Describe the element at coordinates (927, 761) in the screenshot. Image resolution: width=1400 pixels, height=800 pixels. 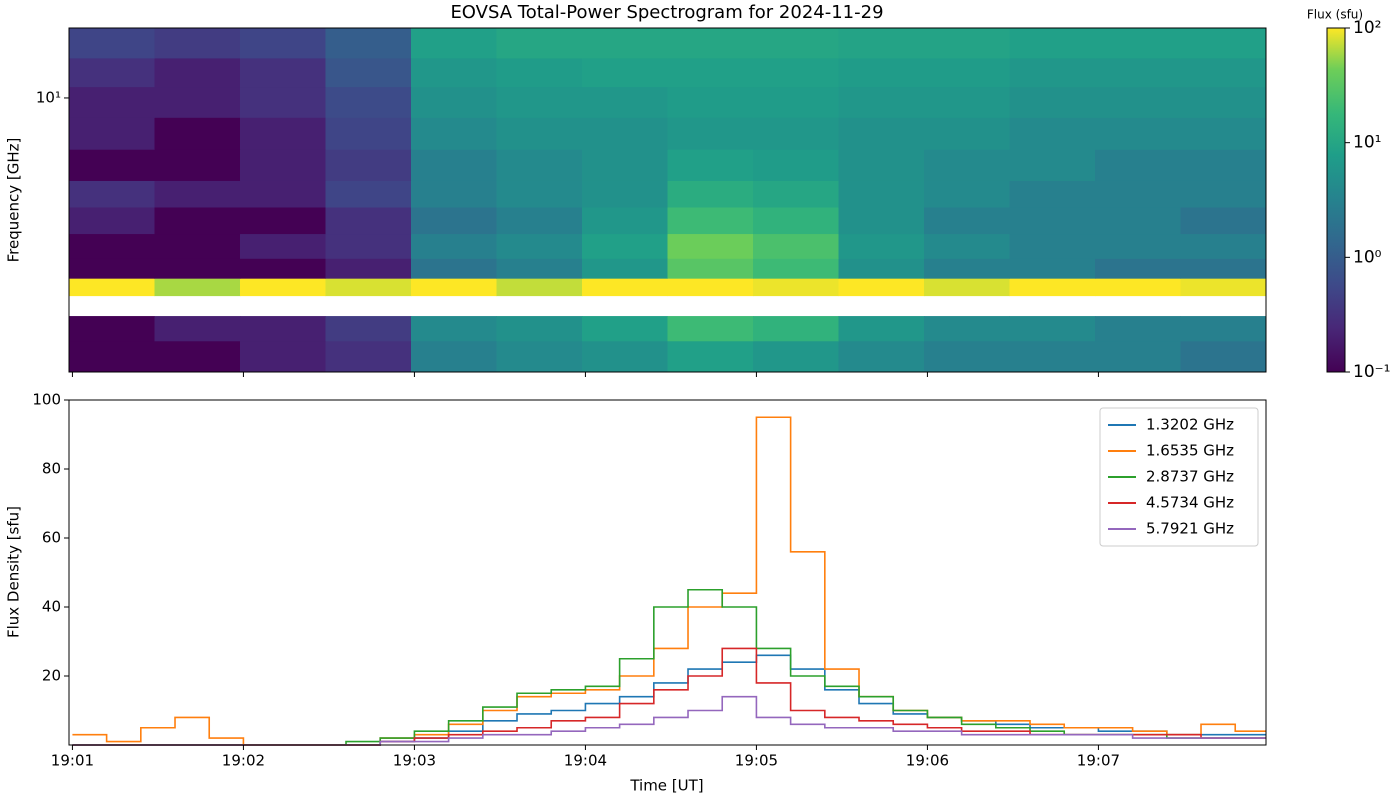
I see `x-tick-label: 19:06` at that location.